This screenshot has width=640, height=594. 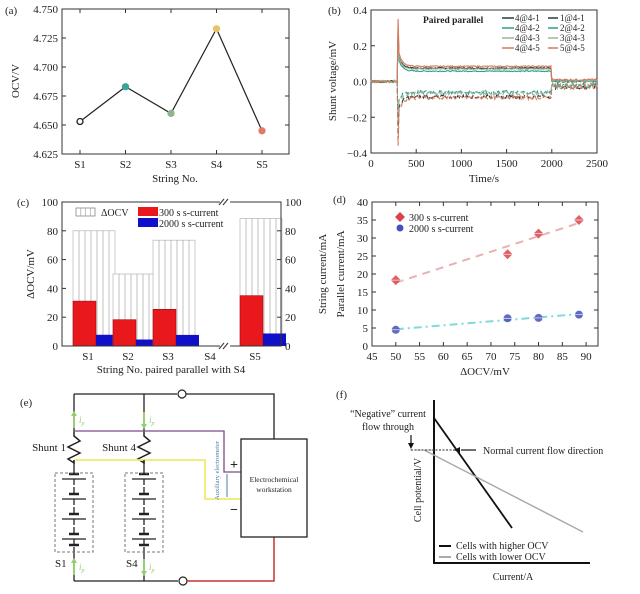 What do you see at coordinates (217, 470) in the screenshot?
I see `aux-electrometer-label: Auxiliary electrometer` at bounding box center [217, 470].